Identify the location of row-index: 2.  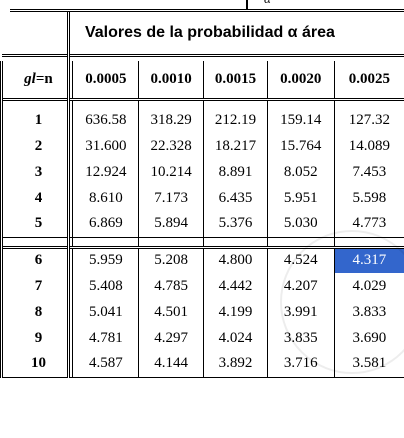
(38, 145).